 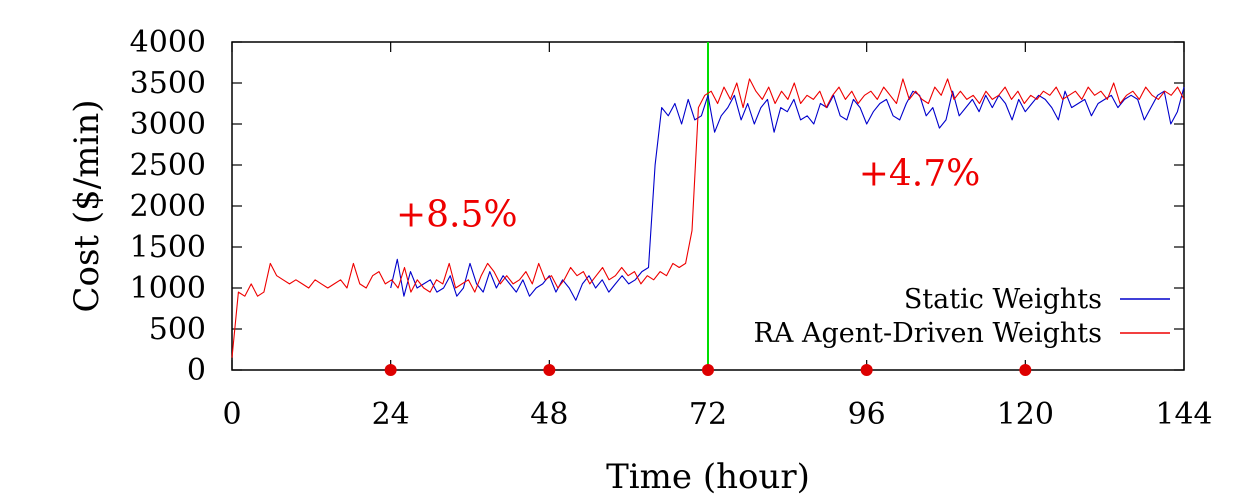 What do you see at coordinates (708, 414) in the screenshot?
I see `x-tick-label: 72` at bounding box center [708, 414].